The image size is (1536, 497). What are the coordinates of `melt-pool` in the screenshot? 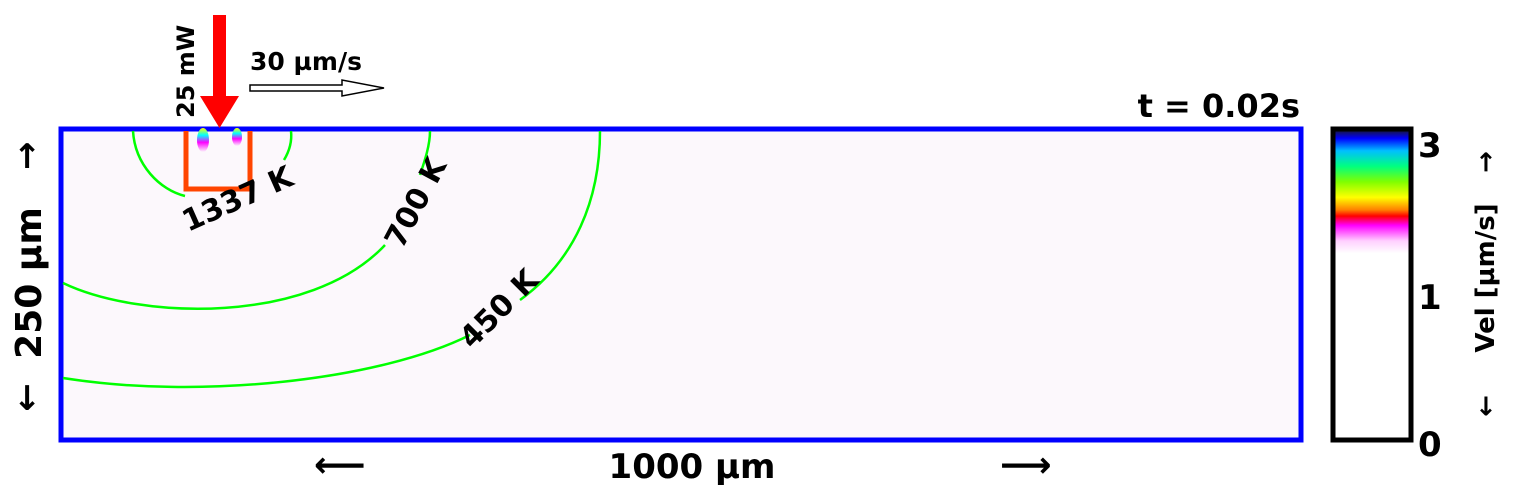 It's located at (218, 160).